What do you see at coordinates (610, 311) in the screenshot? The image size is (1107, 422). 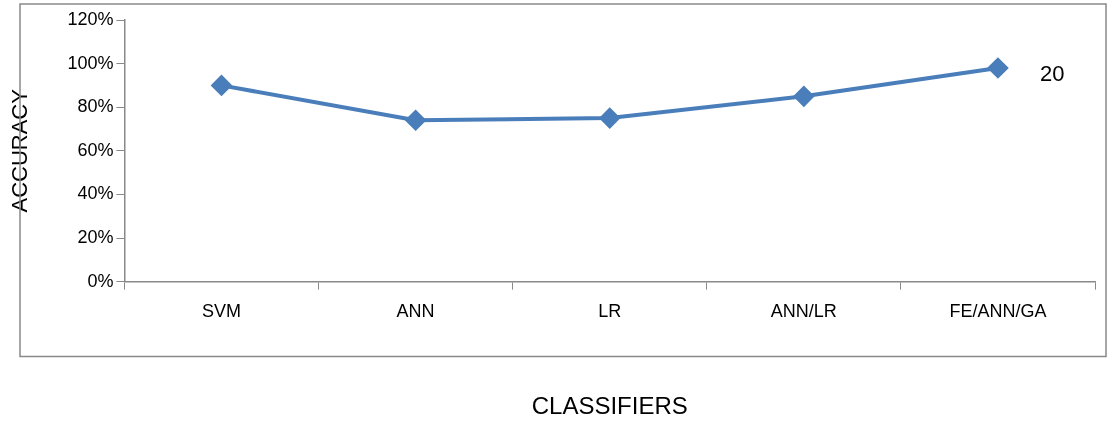 I see `x-tick-label: LR` at bounding box center [610, 311].